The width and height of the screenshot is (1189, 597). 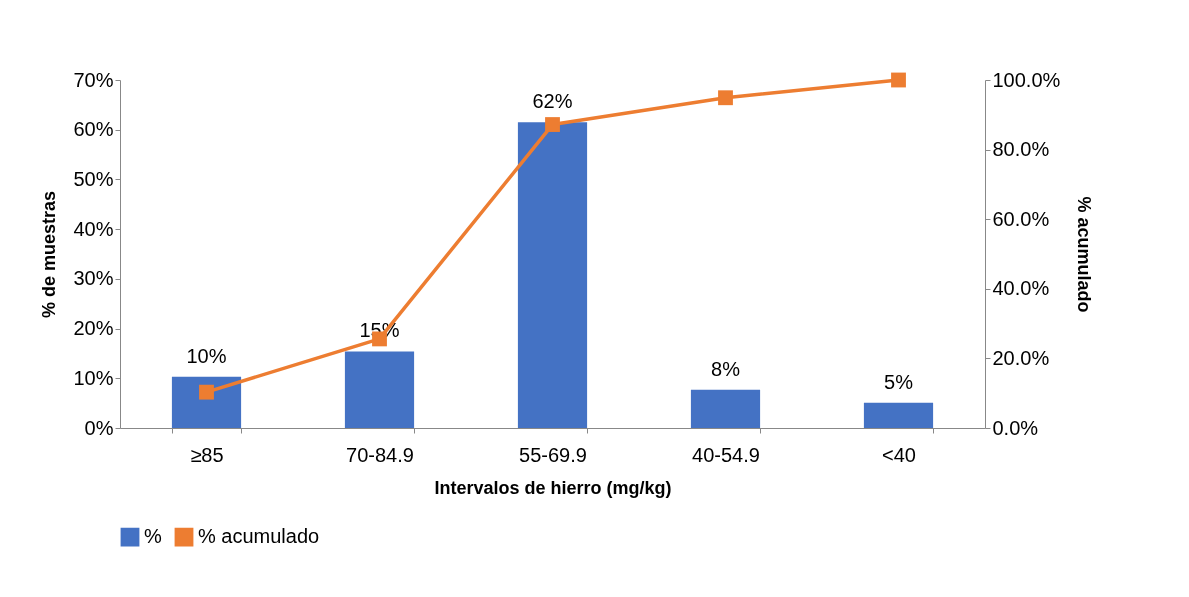 What do you see at coordinates (726, 454) in the screenshot?
I see `x-tick-label: 40-54.9` at bounding box center [726, 454].